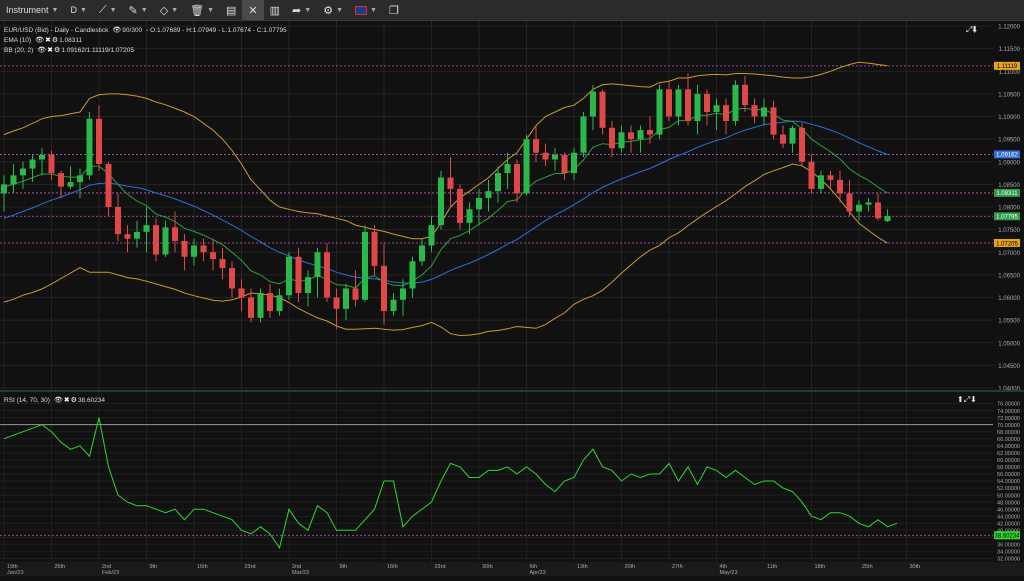 The image size is (1024, 581). What do you see at coordinates (960, 399) in the screenshot?
I see `arrow-up-icon: ⬆` at bounding box center [960, 399].